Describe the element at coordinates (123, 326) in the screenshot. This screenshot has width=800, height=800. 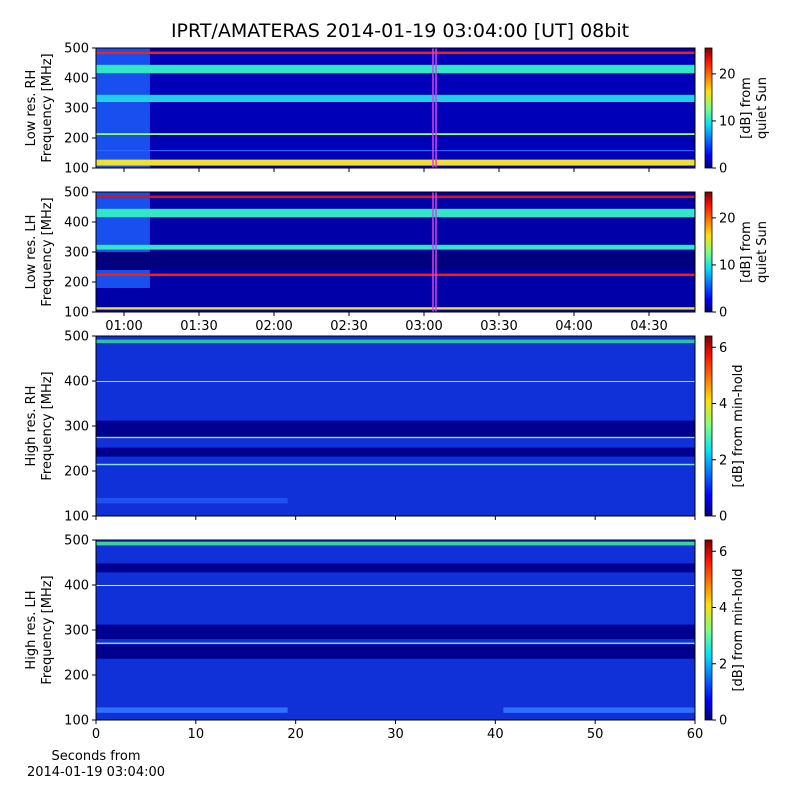
I see `x-tick-label: 01:00` at that location.